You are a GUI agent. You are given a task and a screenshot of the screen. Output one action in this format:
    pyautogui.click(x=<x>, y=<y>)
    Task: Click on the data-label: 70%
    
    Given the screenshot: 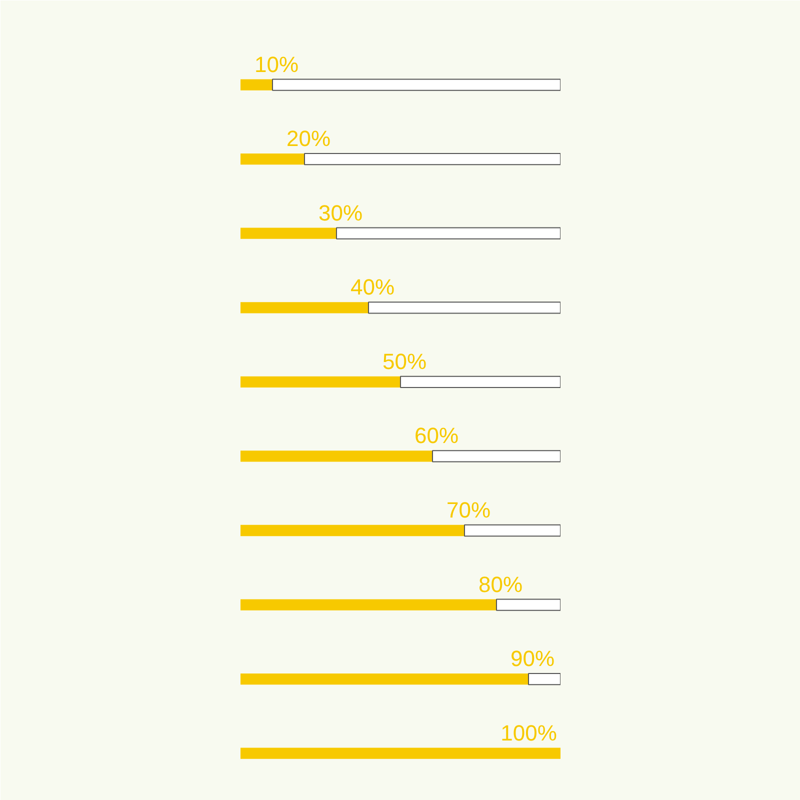 What is the action you would take?
    pyautogui.click(x=468, y=510)
    